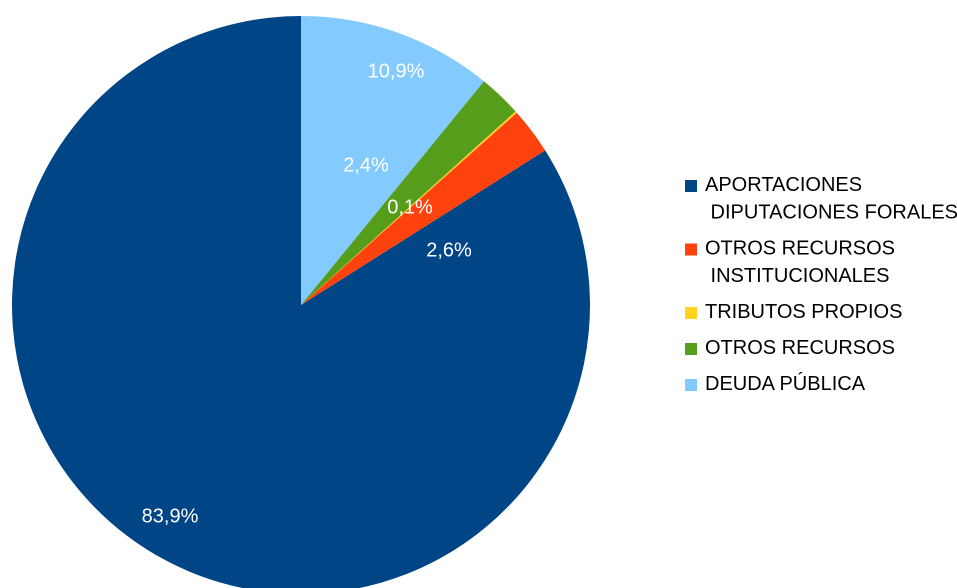 This screenshot has width=957, height=588. Describe the element at coordinates (449, 250) in the screenshot. I see `data-label: 2,6%` at that location.